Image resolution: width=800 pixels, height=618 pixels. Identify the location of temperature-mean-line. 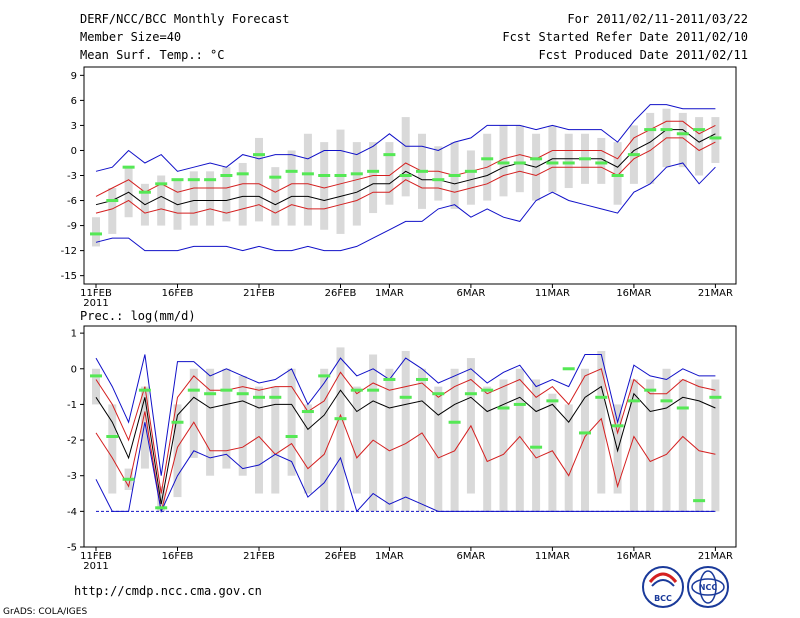
(405, 167).